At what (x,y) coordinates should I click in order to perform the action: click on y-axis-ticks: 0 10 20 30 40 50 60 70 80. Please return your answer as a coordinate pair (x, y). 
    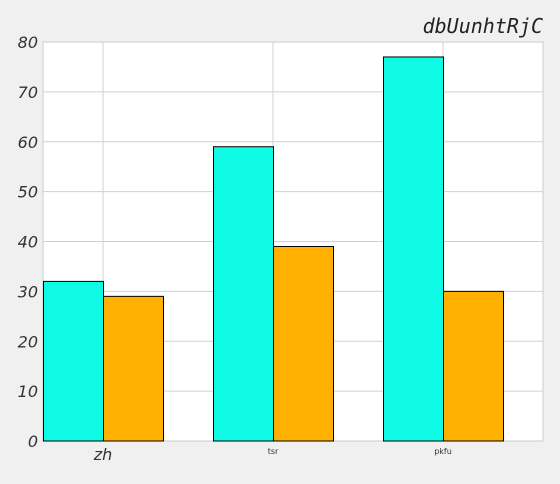
    Looking at the image, I should click on (28, 242).